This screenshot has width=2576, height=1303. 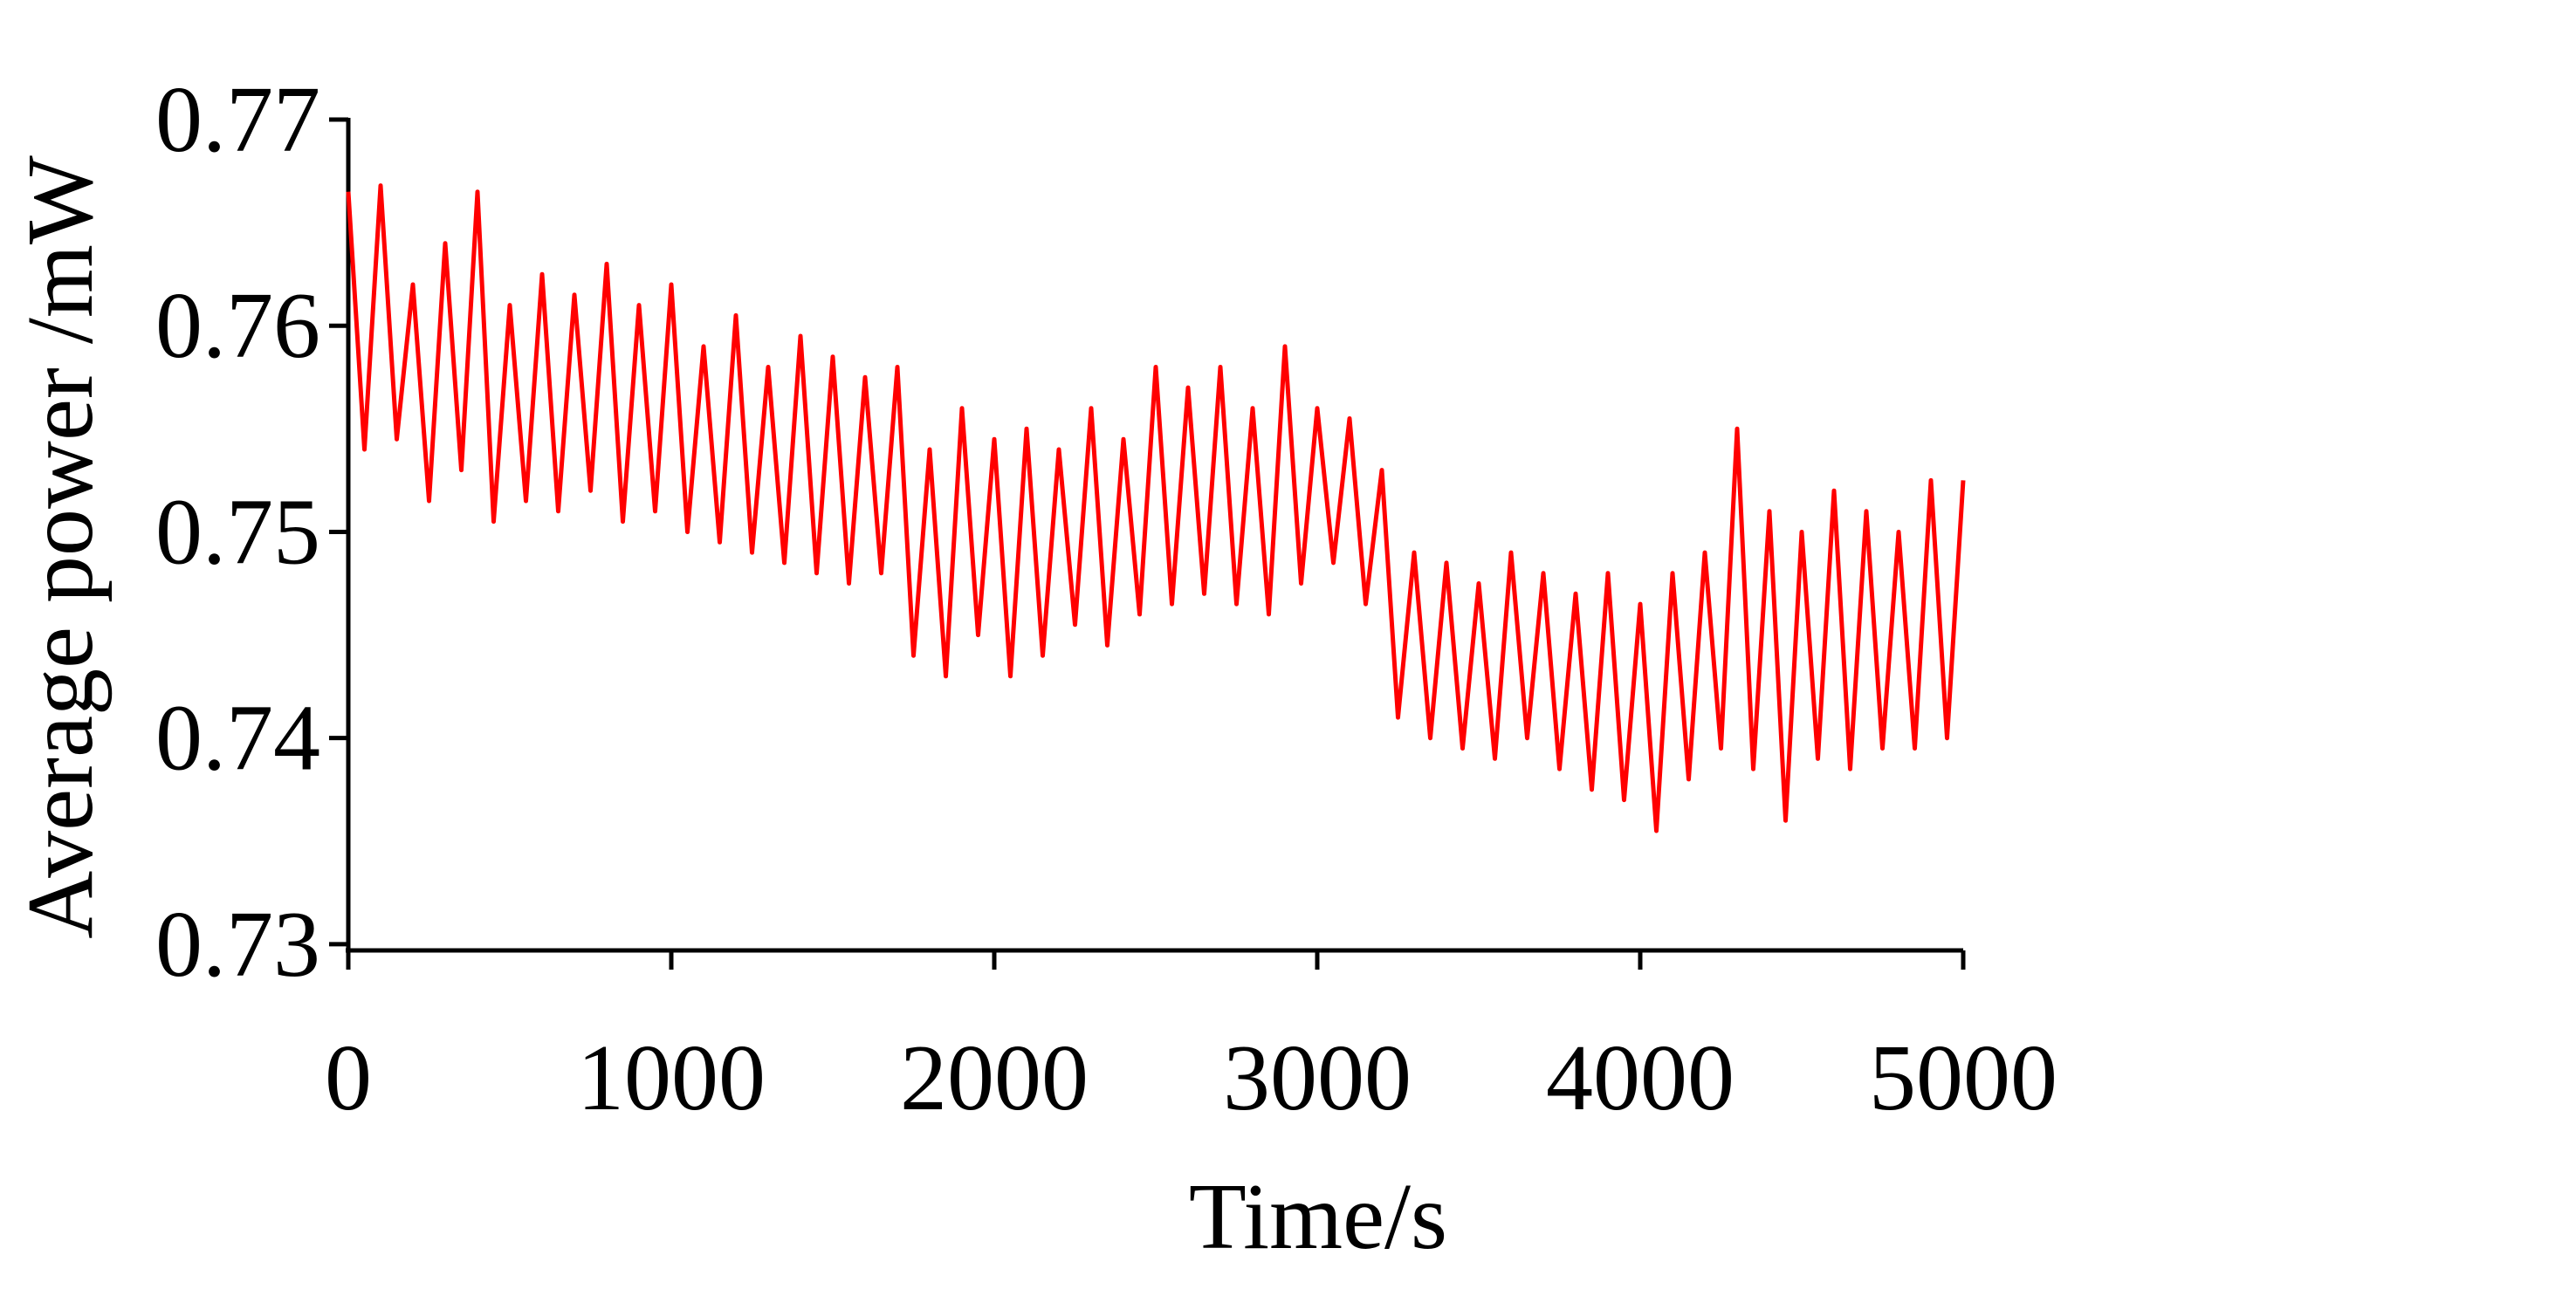 What do you see at coordinates (237, 120) in the screenshot?
I see `y-tick-label: 0.77` at bounding box center [237, 120].